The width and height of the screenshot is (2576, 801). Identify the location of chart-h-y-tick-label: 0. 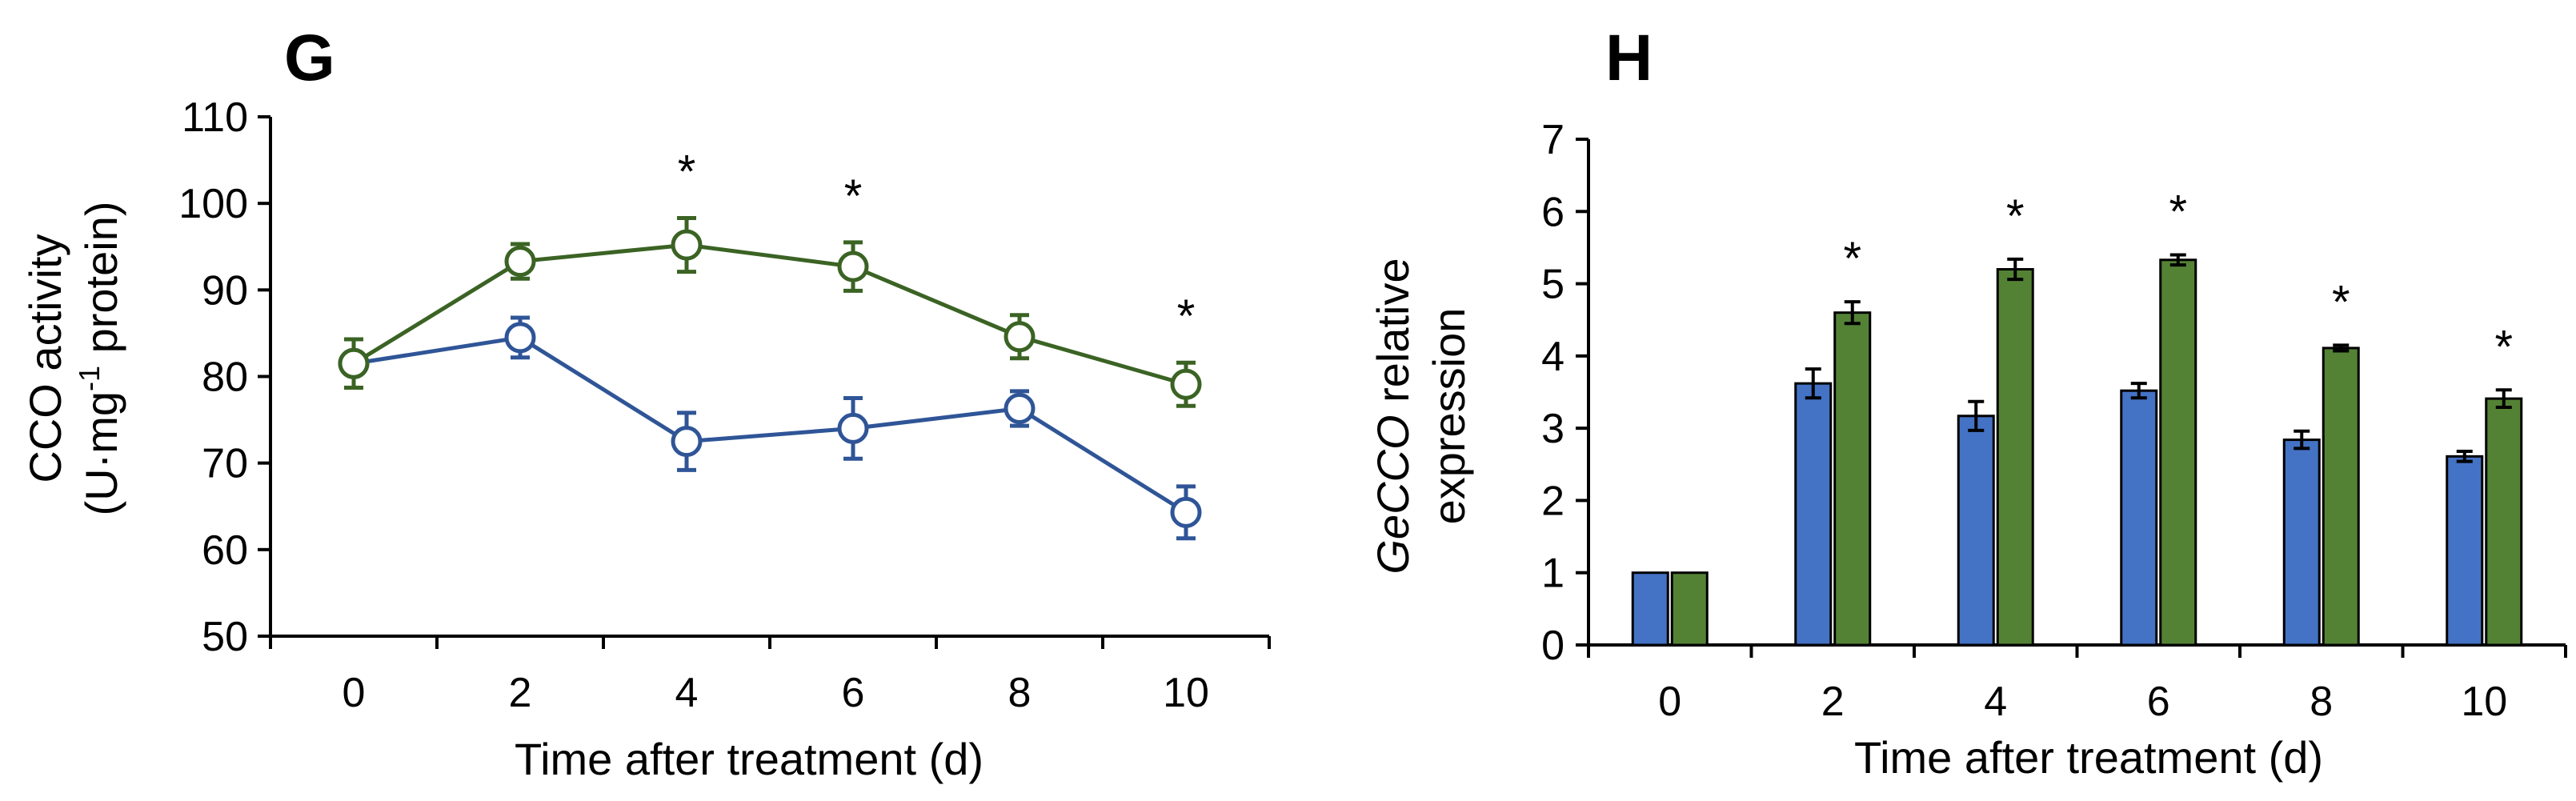
(1552, 646).